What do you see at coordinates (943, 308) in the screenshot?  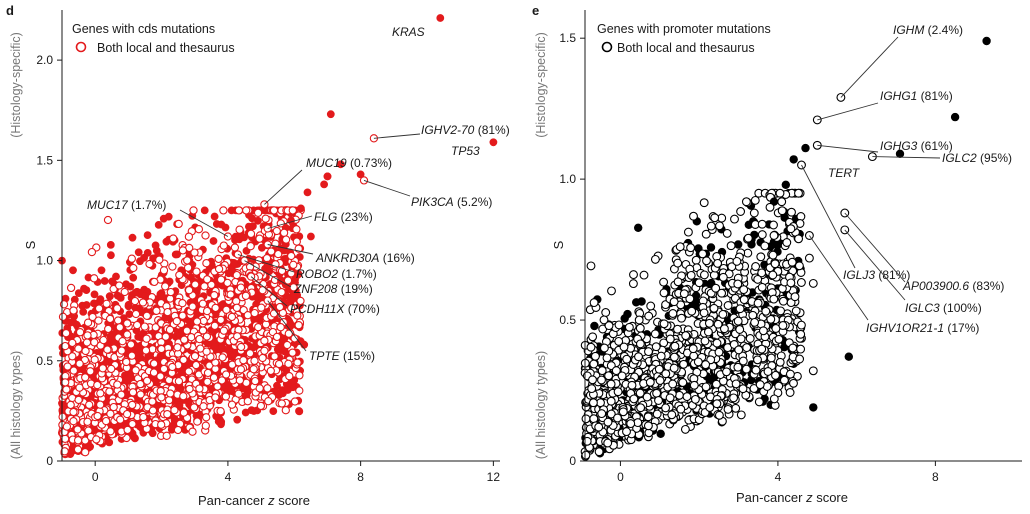 I see `gene-label-iglc3: IGLC3 (100%)` at bounding box center [943, 308].